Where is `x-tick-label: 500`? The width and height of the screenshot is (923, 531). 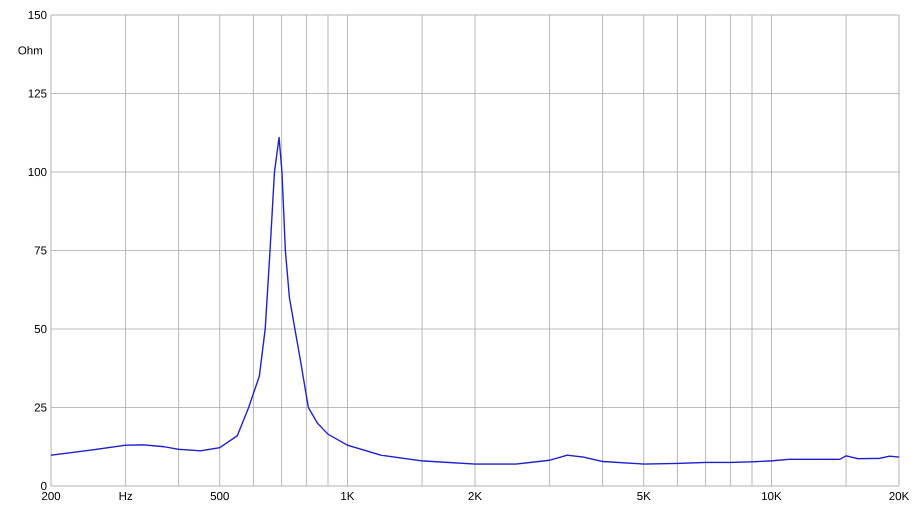
x-tick-label: 500 is located at coordinates (219, 496).